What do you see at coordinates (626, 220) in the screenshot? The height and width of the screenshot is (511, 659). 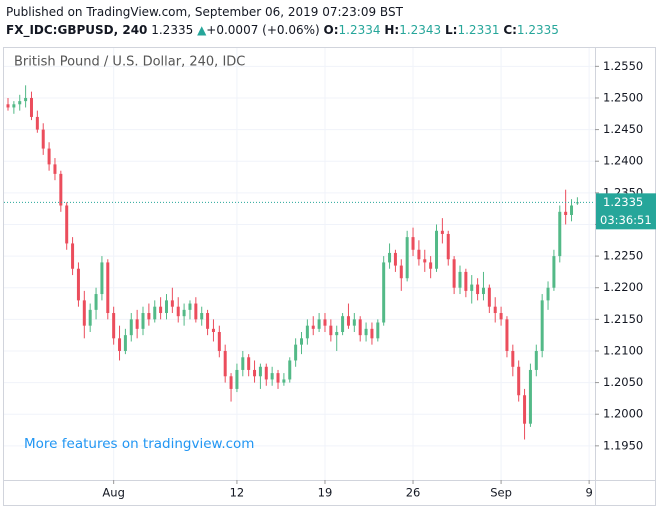 I see `countdown-label: 03:36:51` at bounding box center [626, 220].